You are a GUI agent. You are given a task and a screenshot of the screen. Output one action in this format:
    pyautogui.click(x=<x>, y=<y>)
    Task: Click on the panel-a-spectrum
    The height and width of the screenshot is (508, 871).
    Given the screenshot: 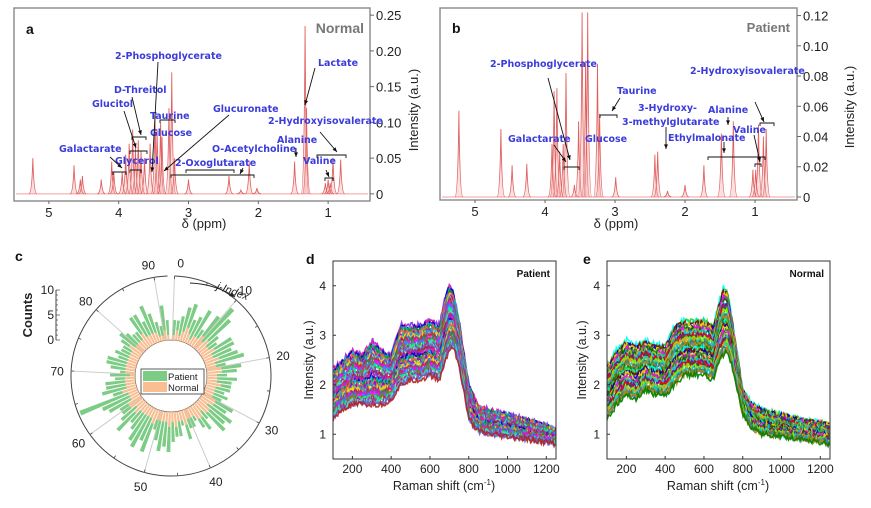 What is the action you would take?
    pyautogui.click(x=192, y=110)
    